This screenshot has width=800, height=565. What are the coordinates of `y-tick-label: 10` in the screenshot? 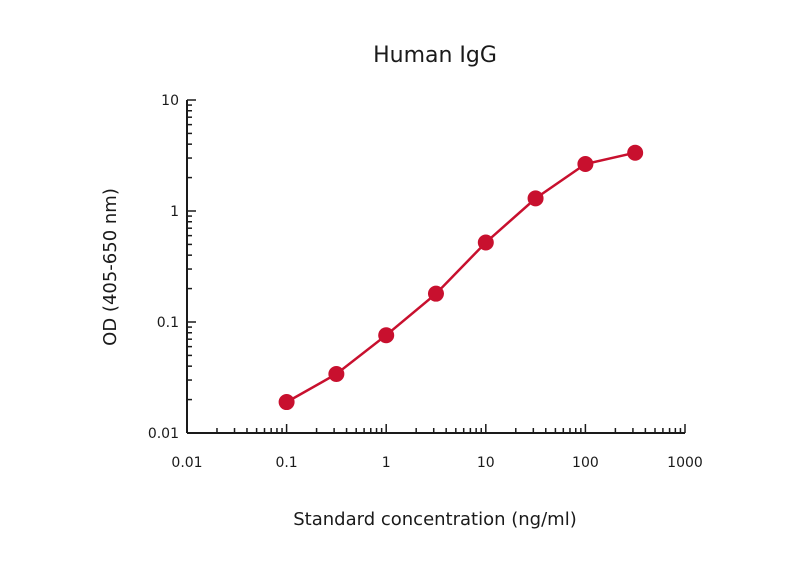 It's located at (170, 101).